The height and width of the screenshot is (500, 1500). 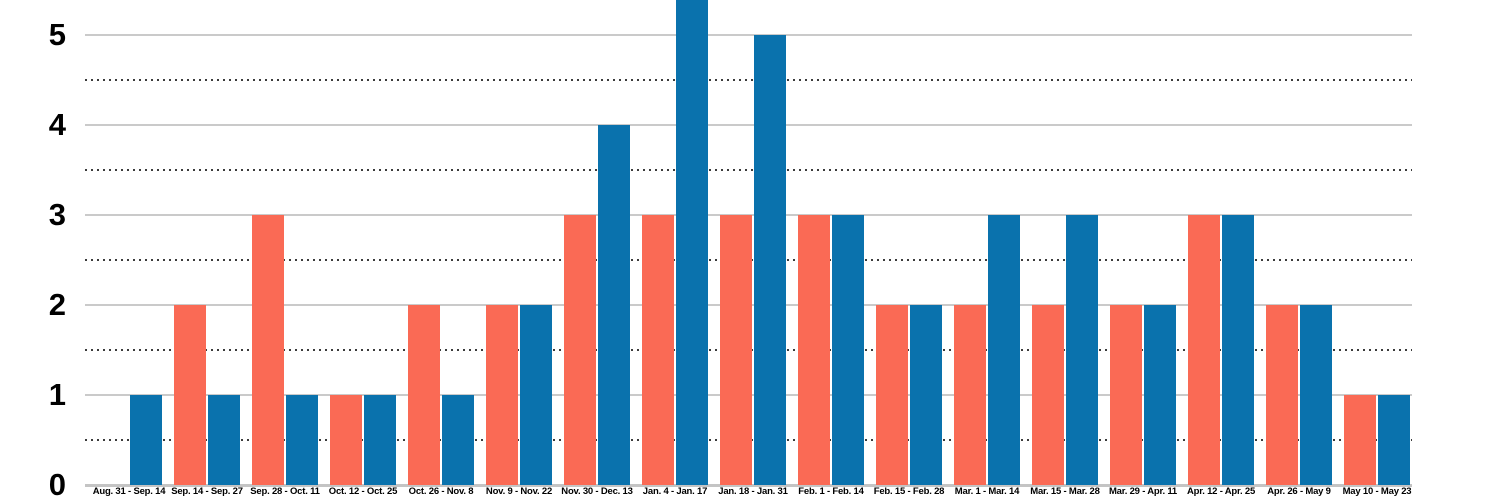 I want to click on y-tick-label: 5, so click(x=57, y=34).